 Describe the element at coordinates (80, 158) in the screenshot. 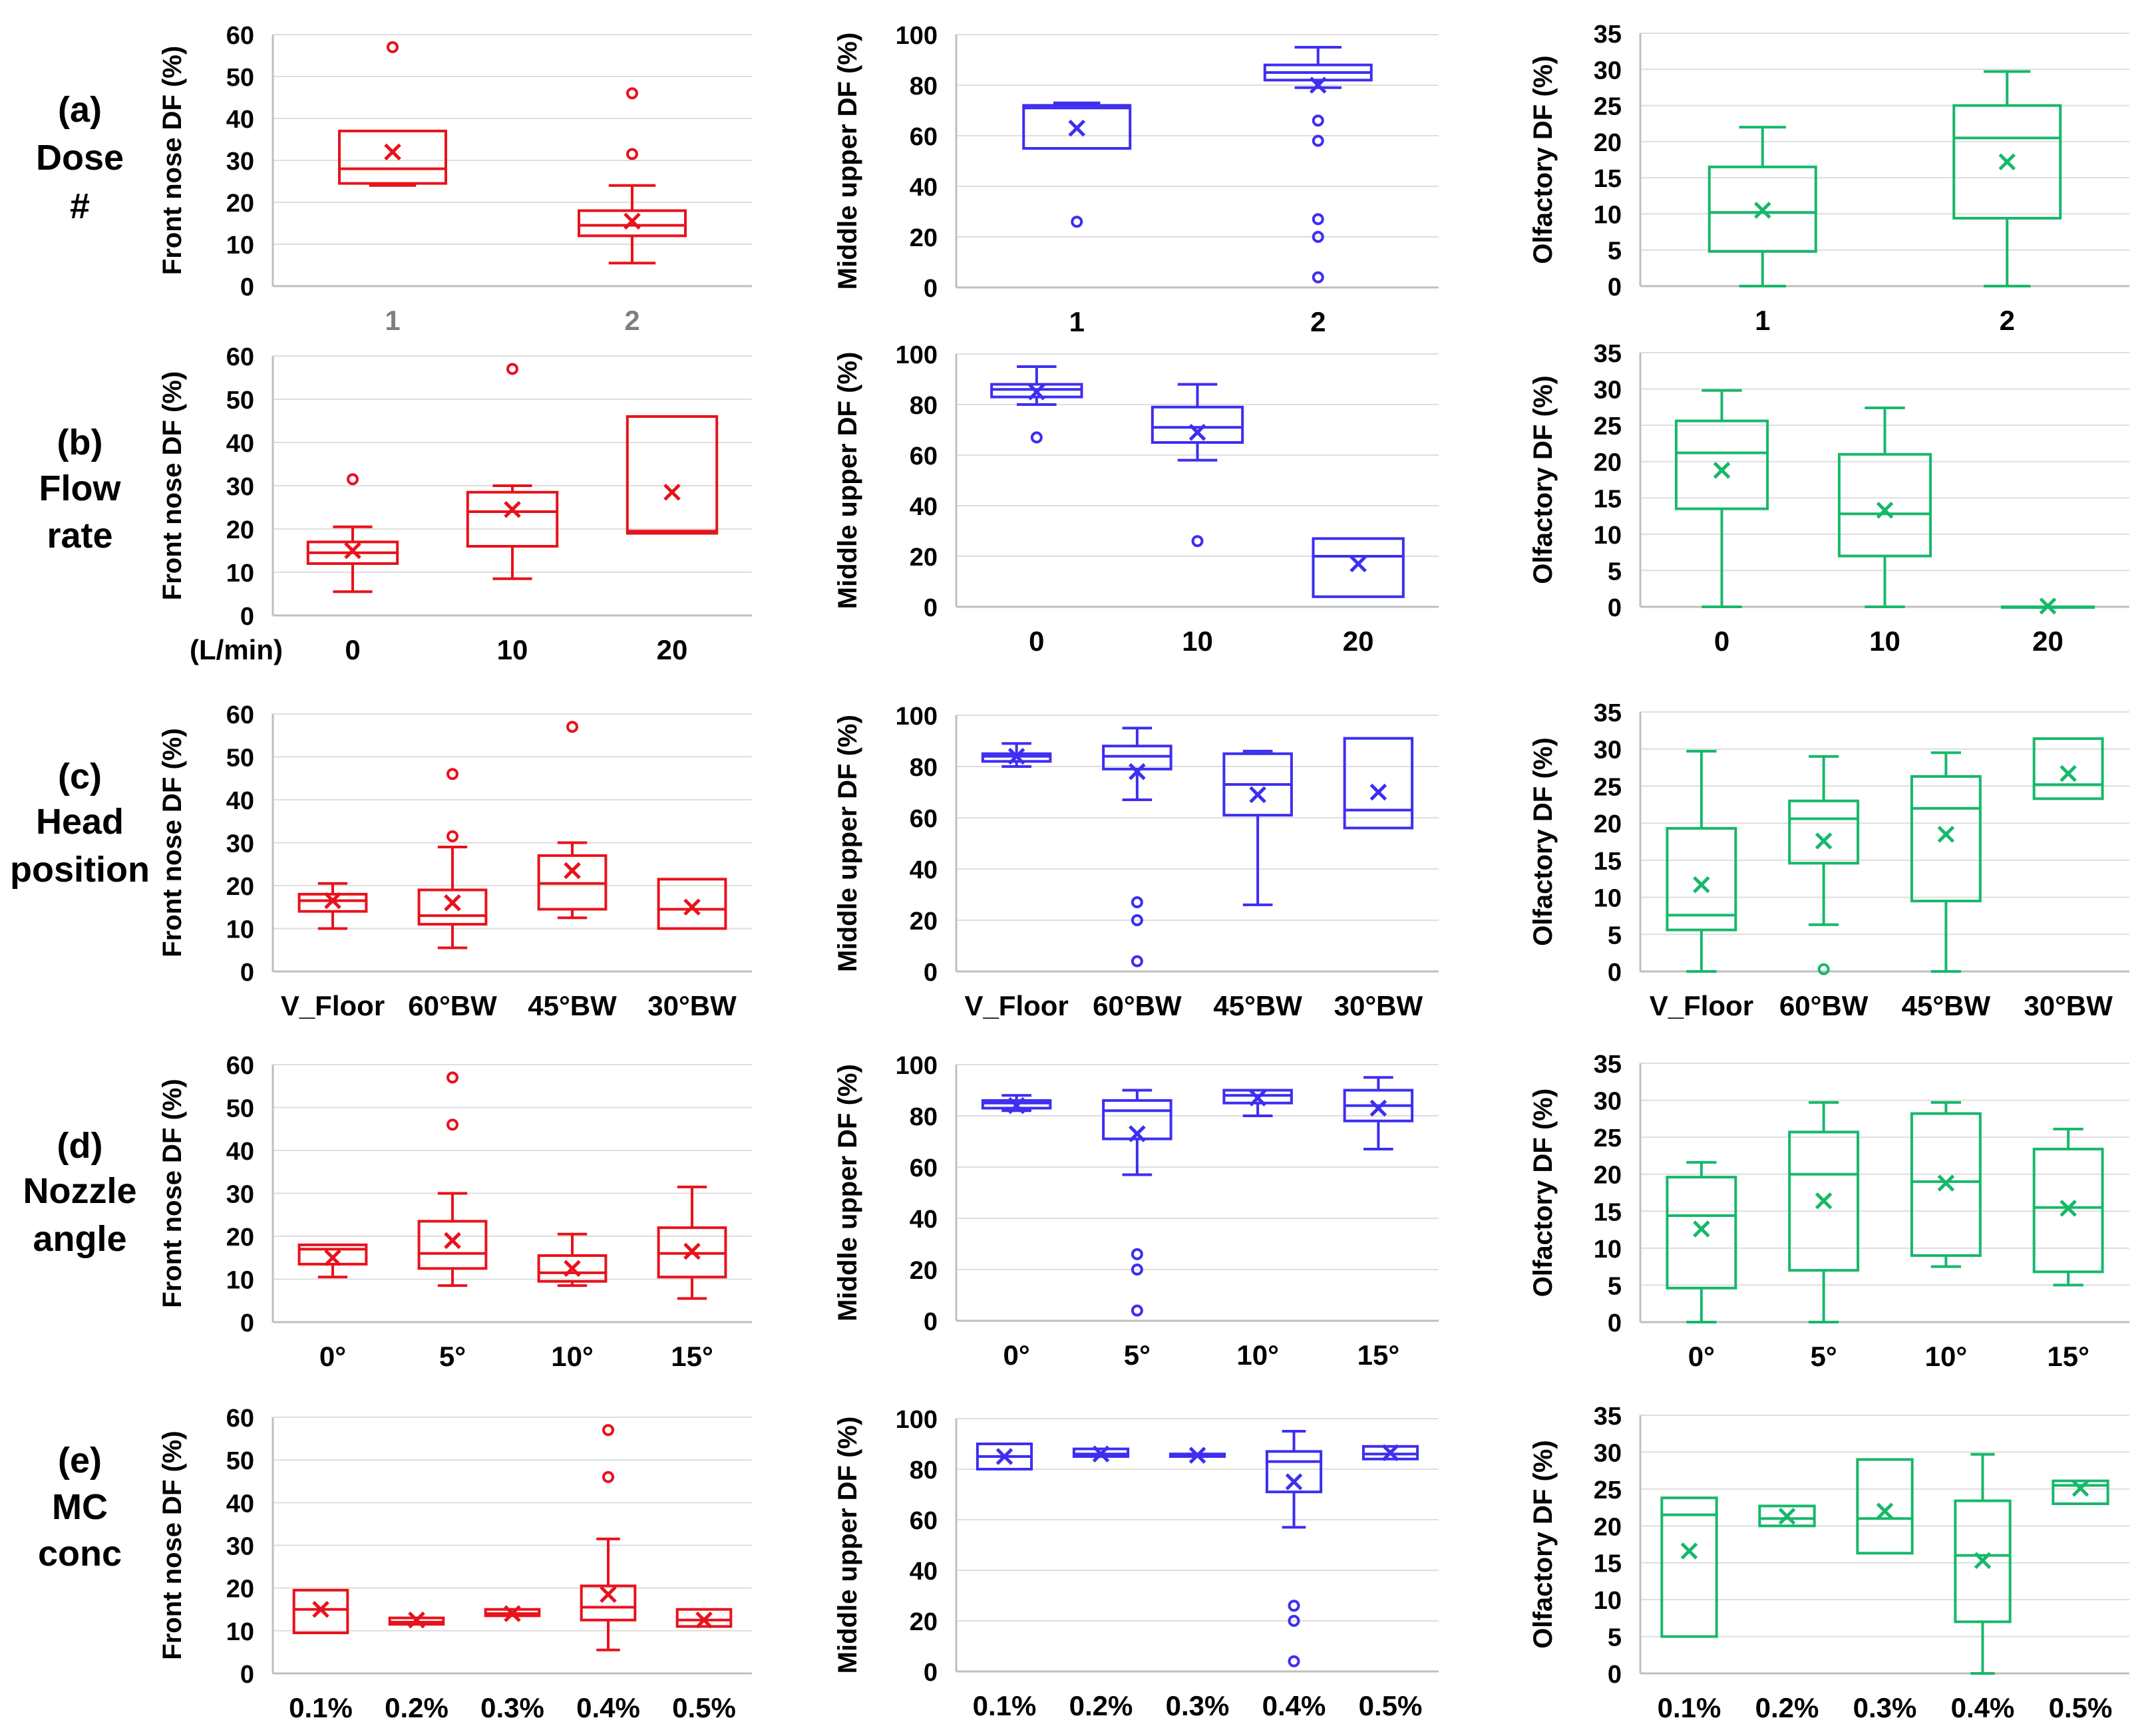

I see `row-label-a-line-2: Dose` at that location.